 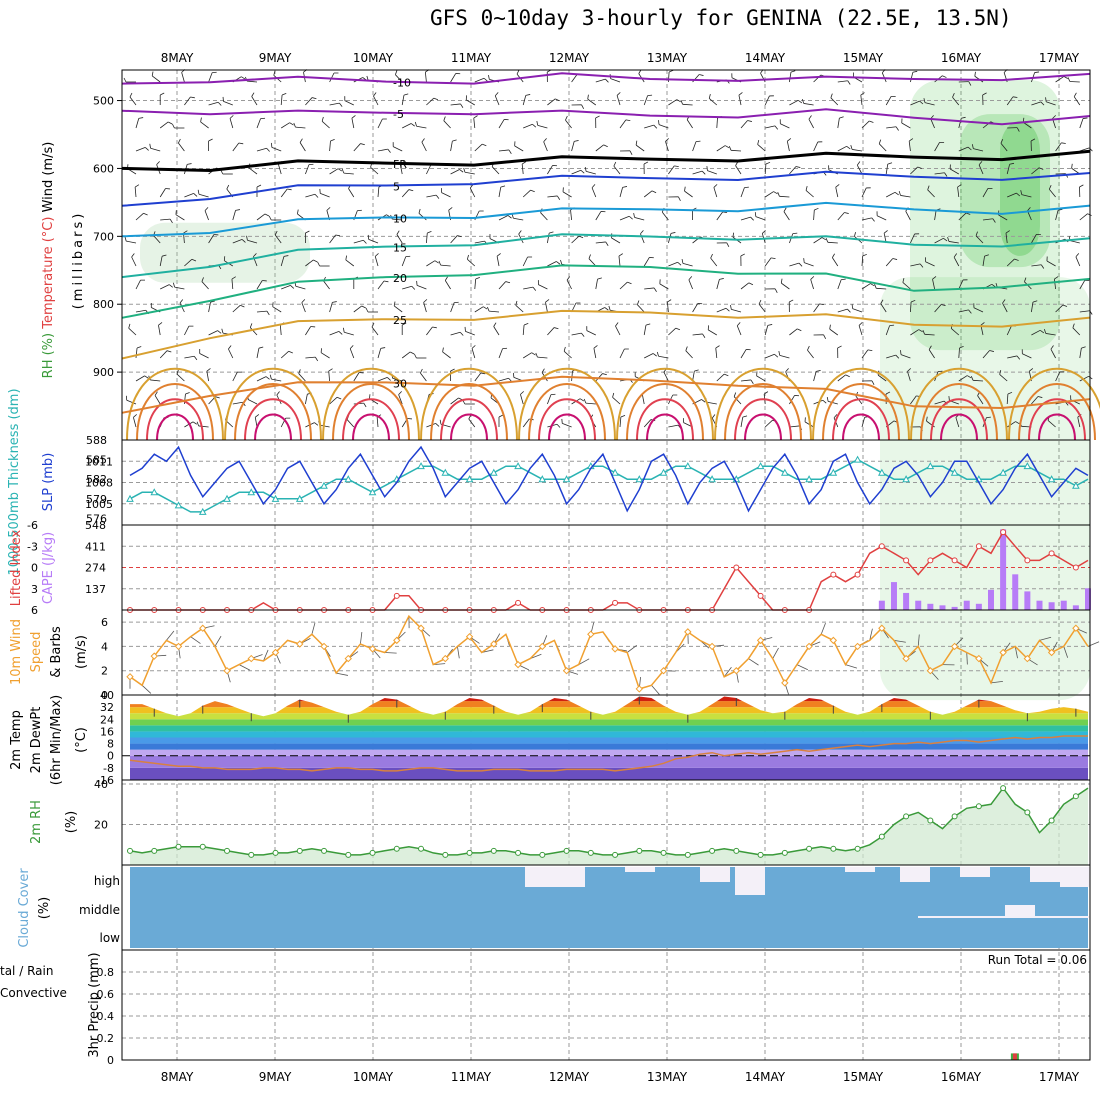 What do you see at coordinates (108, 768) in the screenshot?
I see `temp-tick-label: -8` at bounding box center [108, 768].